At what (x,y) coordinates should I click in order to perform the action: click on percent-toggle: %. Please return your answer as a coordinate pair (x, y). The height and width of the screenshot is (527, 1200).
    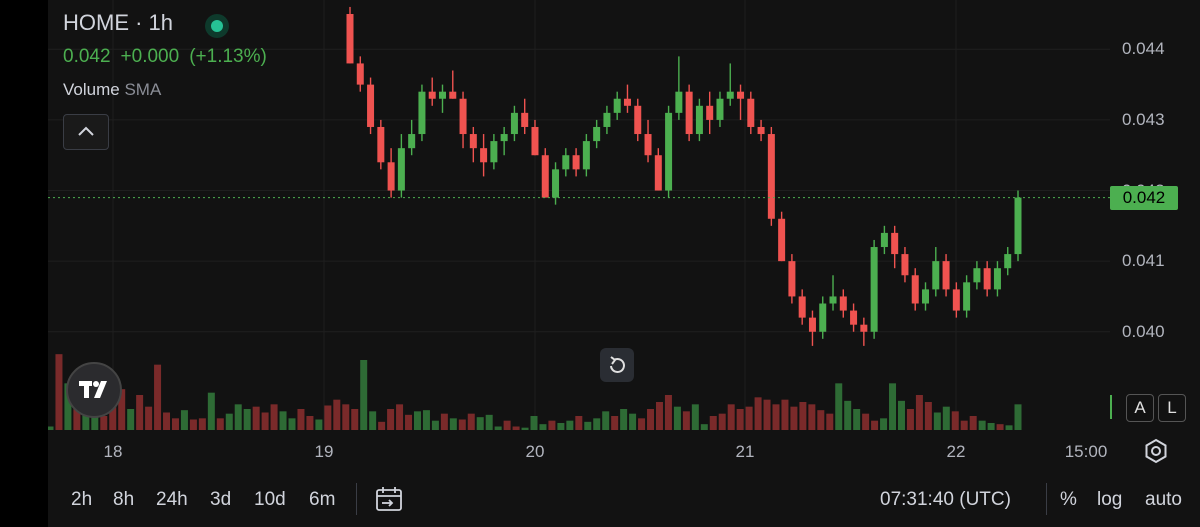
    Looking at the image, I should click on (1068, 499).